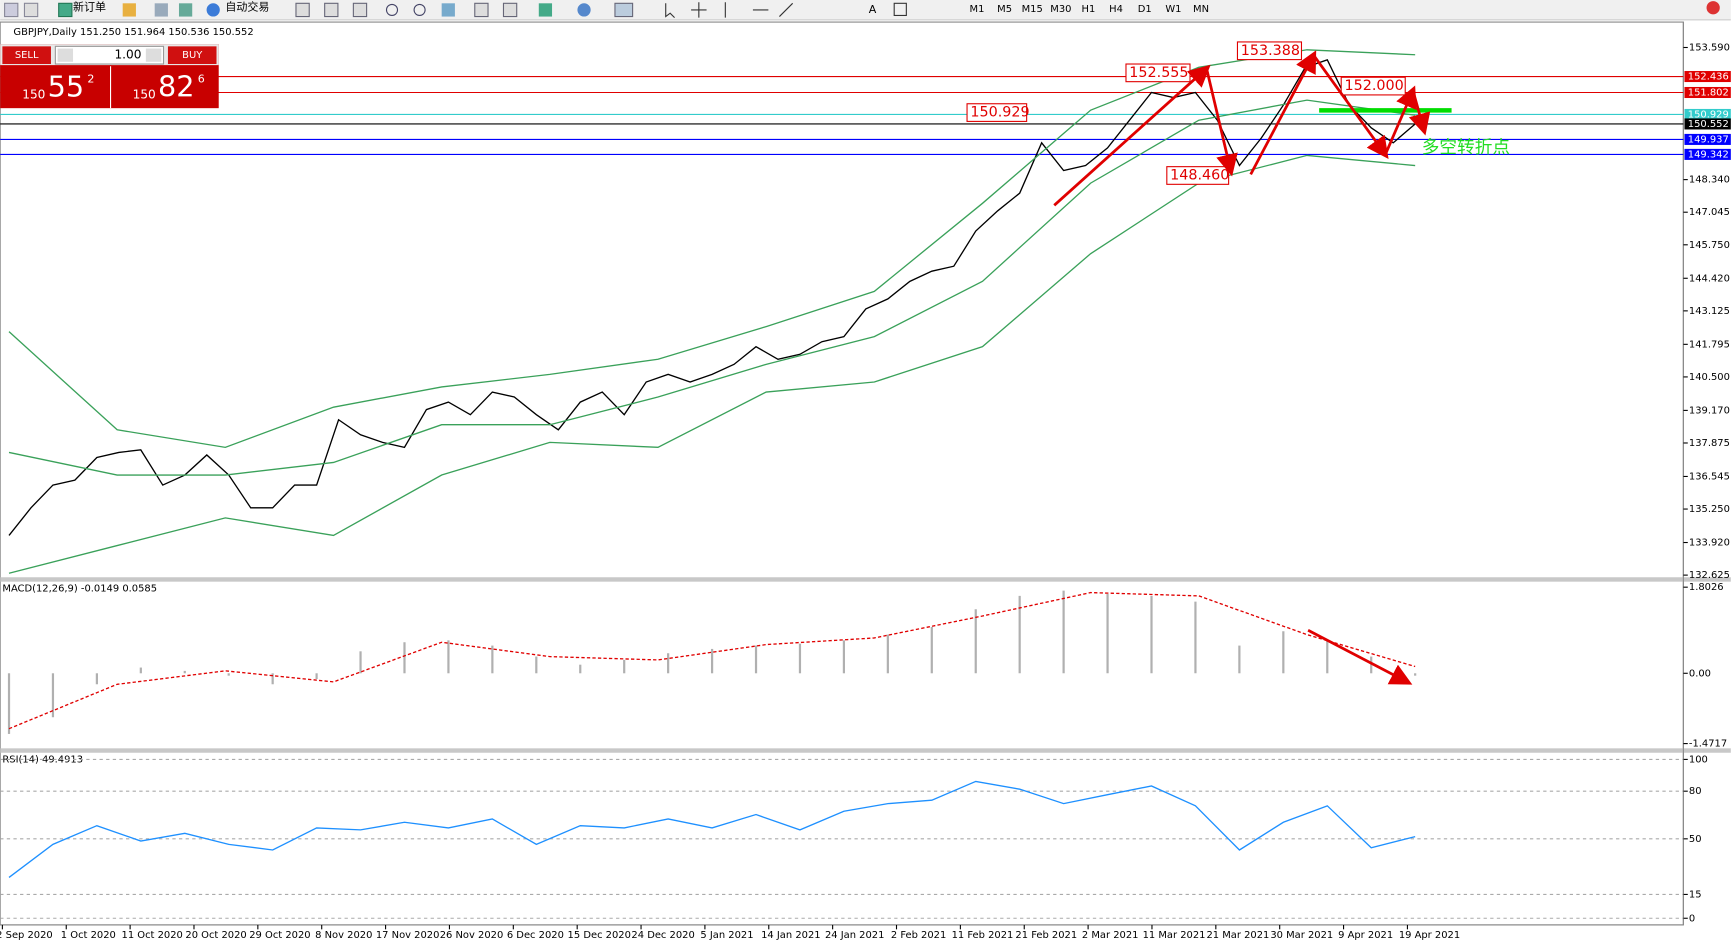  I want to click on x-tick-label: 21 Mar 2021, so click(1237, 935).